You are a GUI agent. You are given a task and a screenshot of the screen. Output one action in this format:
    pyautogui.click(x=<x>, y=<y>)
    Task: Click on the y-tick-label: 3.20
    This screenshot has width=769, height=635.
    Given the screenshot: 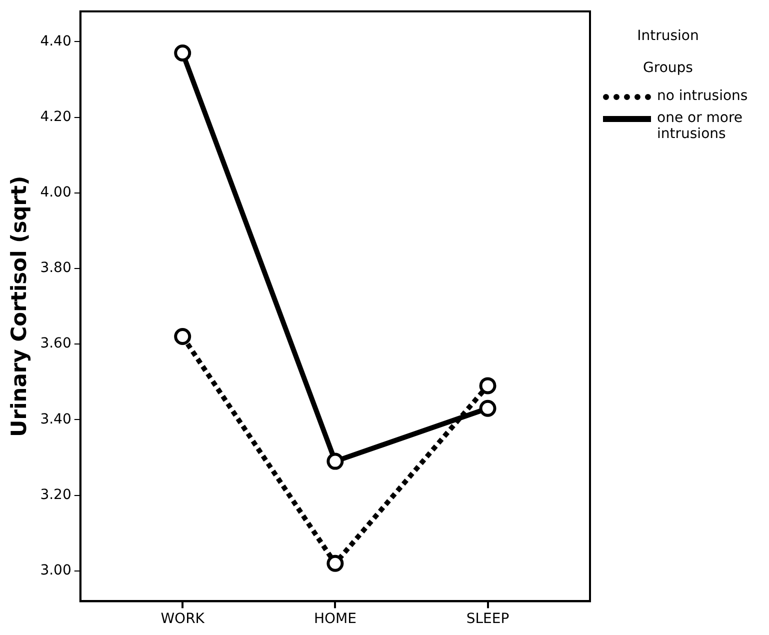 What is the action you would take?
    pyautogui.click(x=56, y=494)
    